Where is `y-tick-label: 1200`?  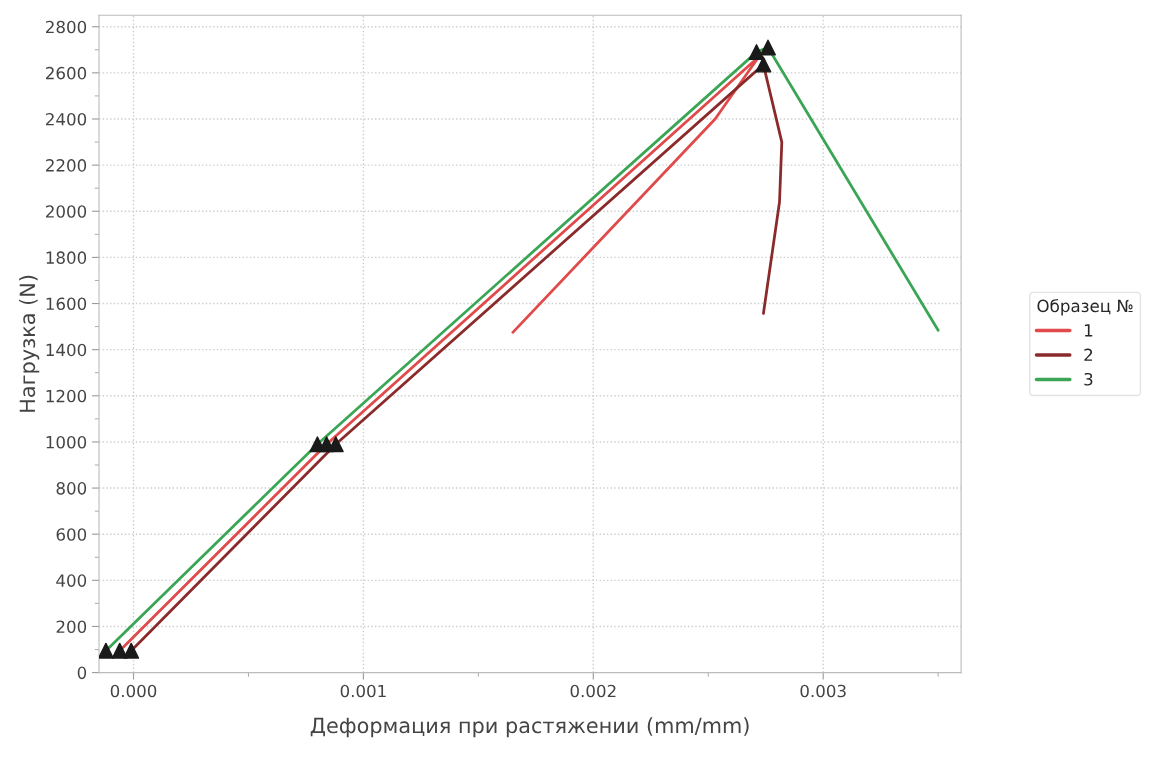 y-tick-label: 1200 is located at coordinates (66, 396).